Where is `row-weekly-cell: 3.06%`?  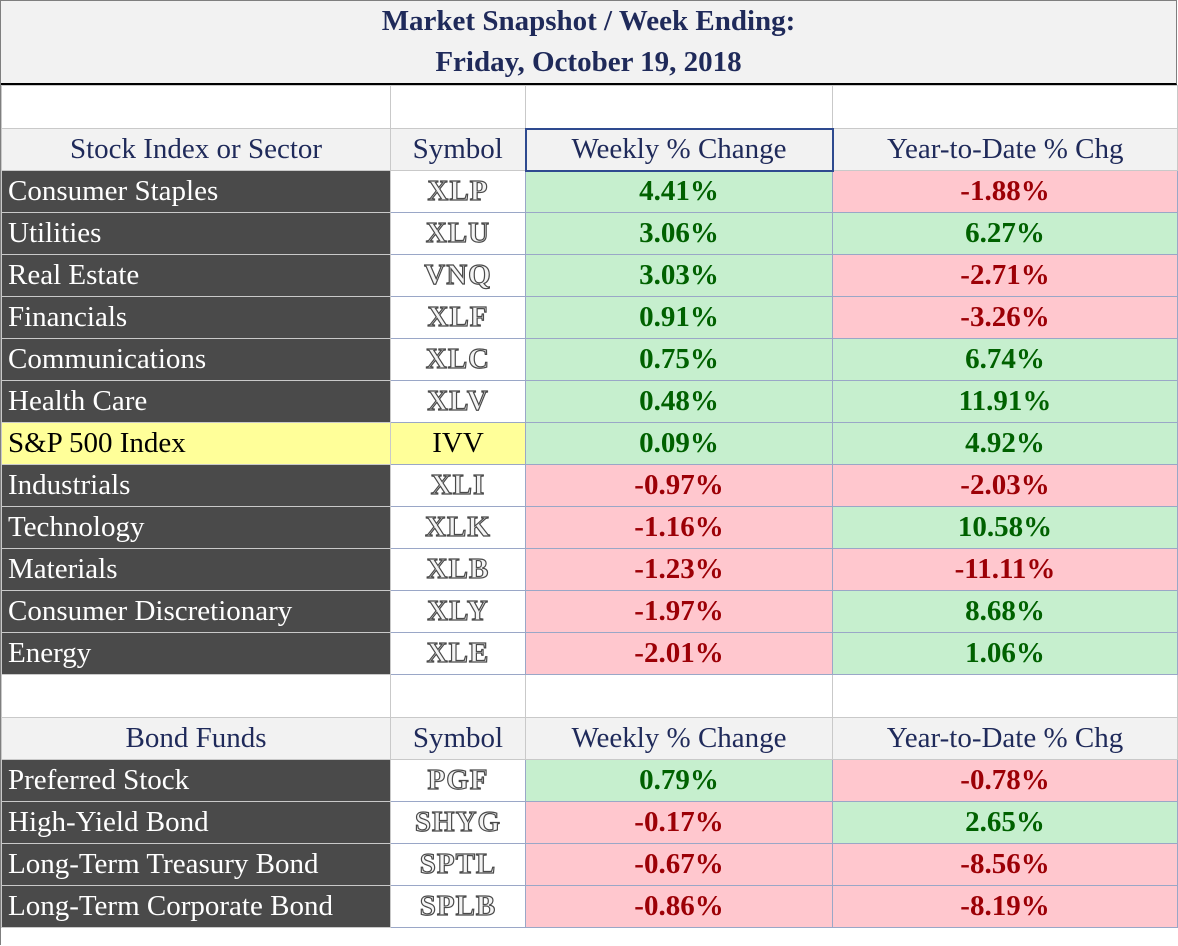
row-weekly-cell: 3.06% is located at coordinates (679, 233).